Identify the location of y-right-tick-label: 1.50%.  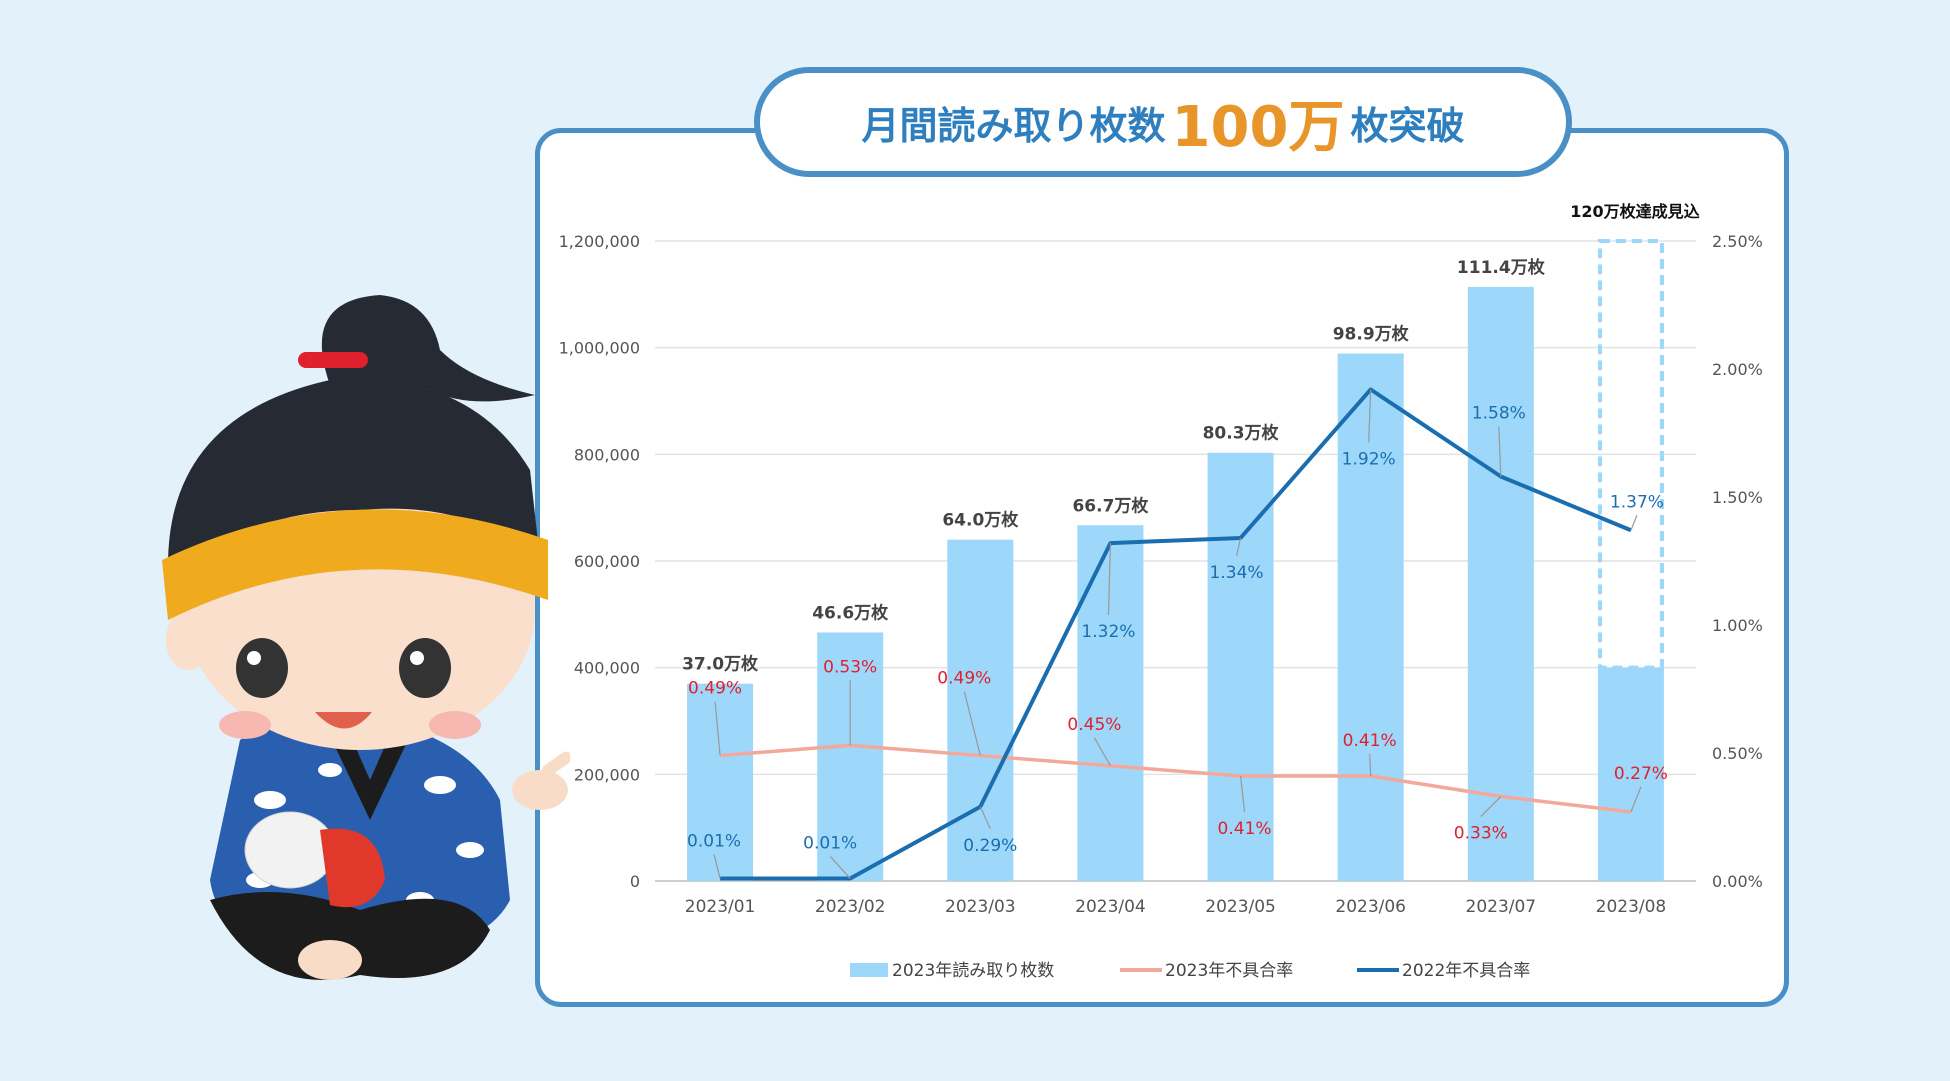
(1737, 497).